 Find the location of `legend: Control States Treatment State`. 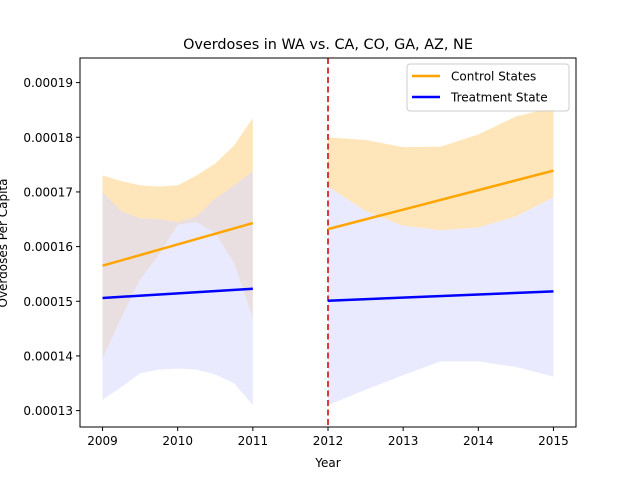

legend: Control States Treatment State is located at coordinates (488, 87).